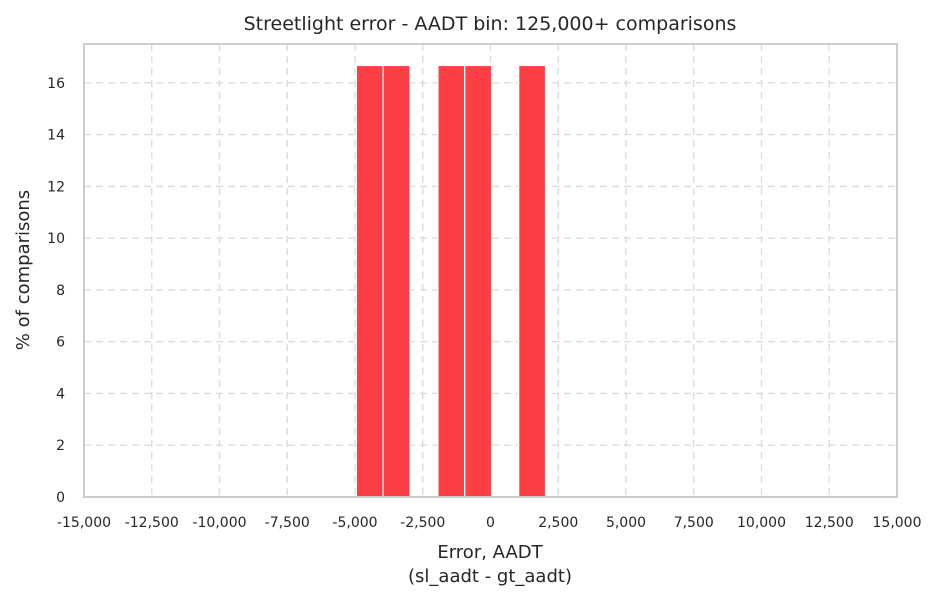 This screenshot has width=941, height=605. I want to click on y-tick-label: 12, so click(56, 187).